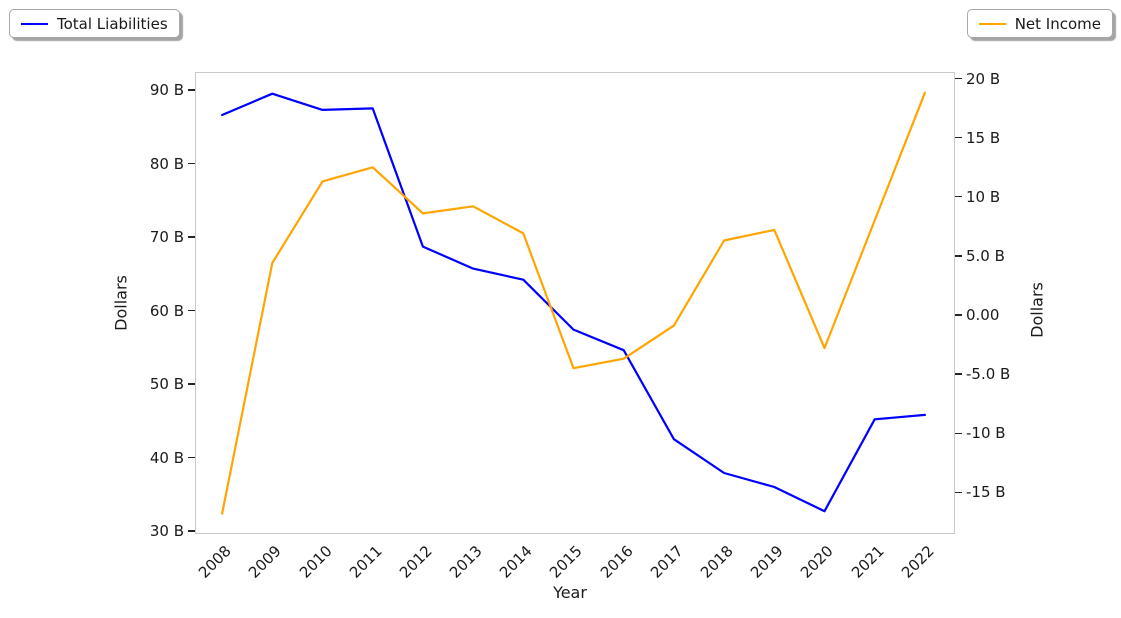  What do you see at coordinates (1037, 310) in the screenshot?
I see `right-y-axis-title: Dollars` at bounding box center [1037, 310].